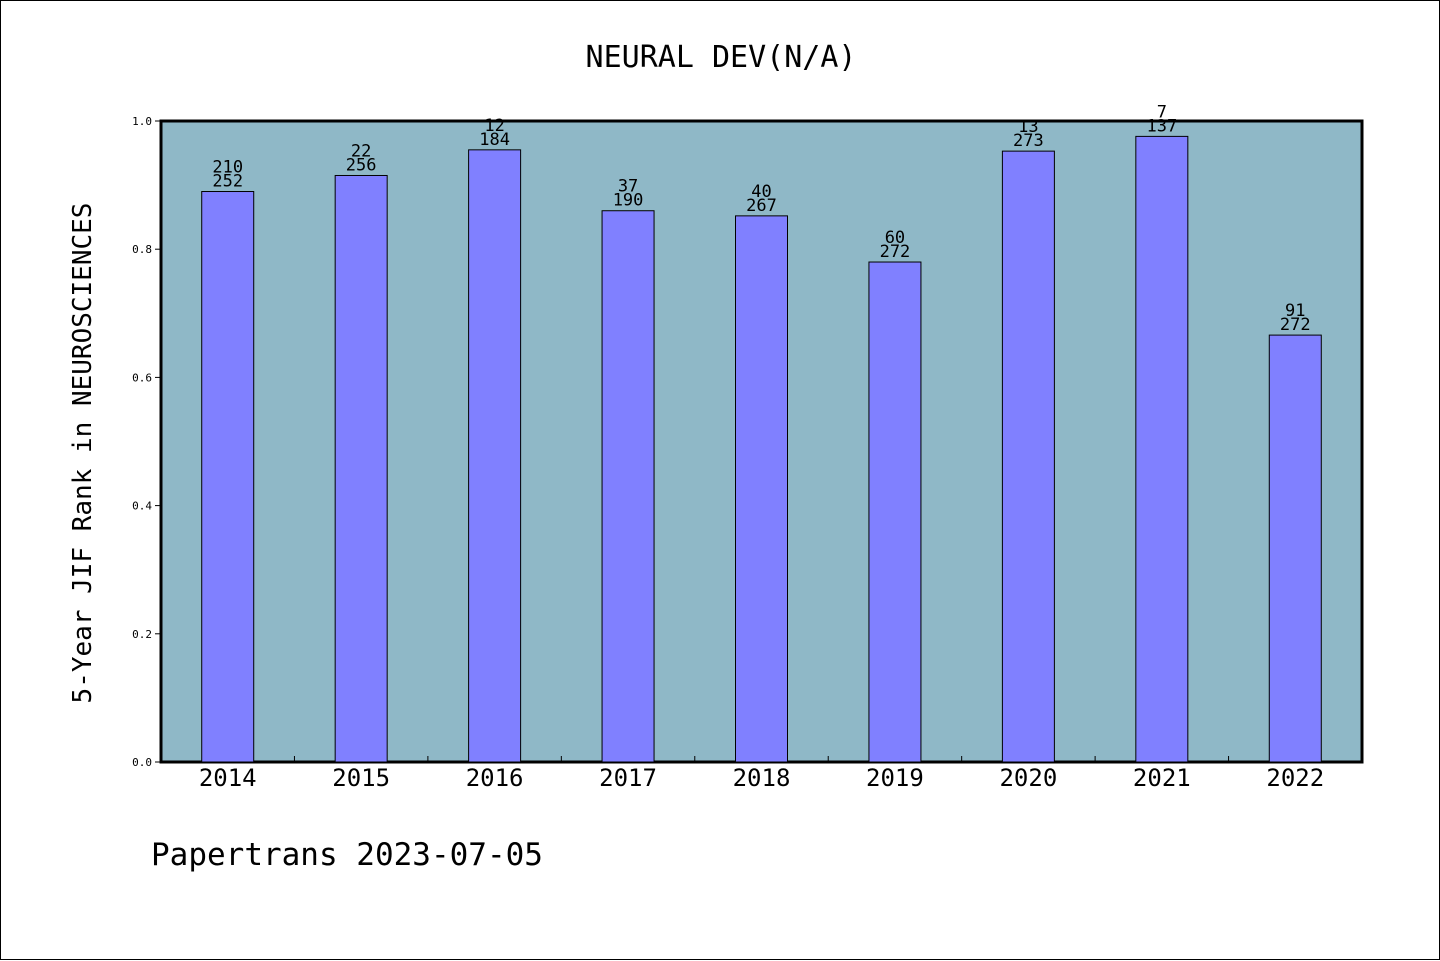 The width and height of the screenshot is (1440, 961). Describe the element at coordinates (142, 249) in the screenshot. I see `y-tick-label: 0.8` at that location.